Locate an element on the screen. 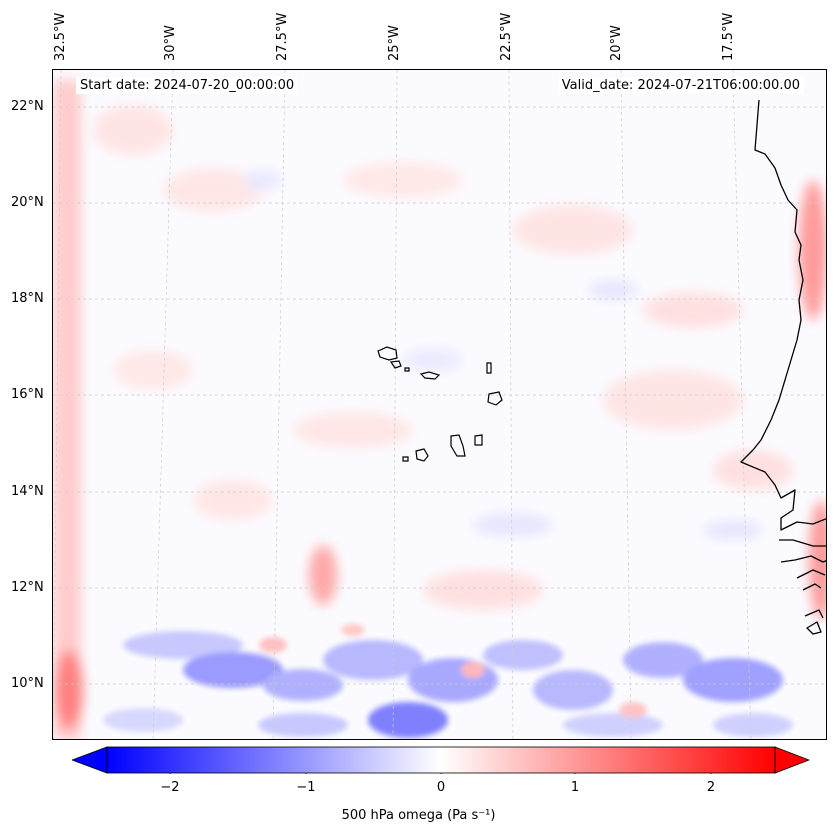 The height and width of the screenshot is (839, 837). lat-label-18n: 18°N is located at coordinates (27, 298).